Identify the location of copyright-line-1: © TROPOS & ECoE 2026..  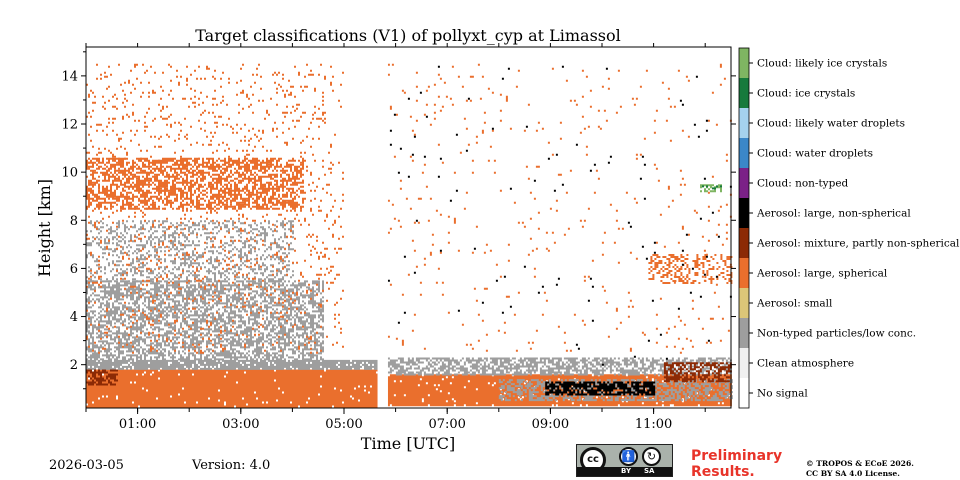
(860, 463).